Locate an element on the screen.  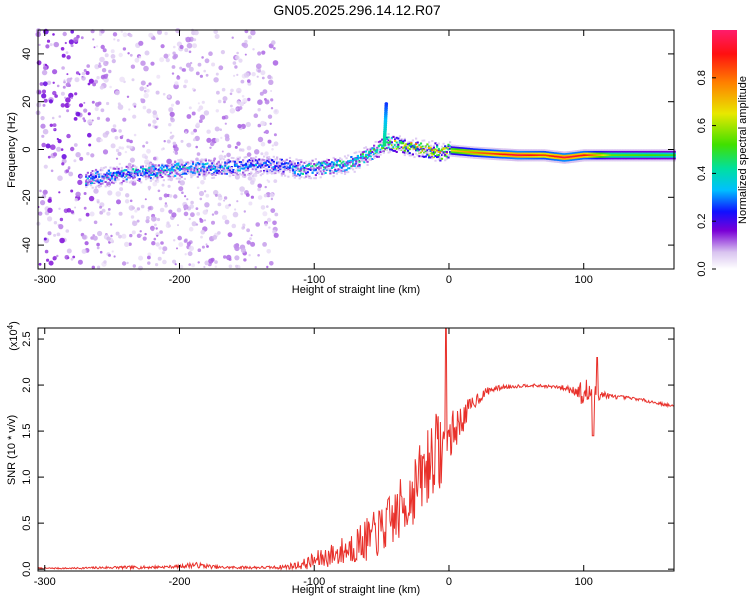
colorbar-tick-label: 0.2 is located at coordinates (702, 221).